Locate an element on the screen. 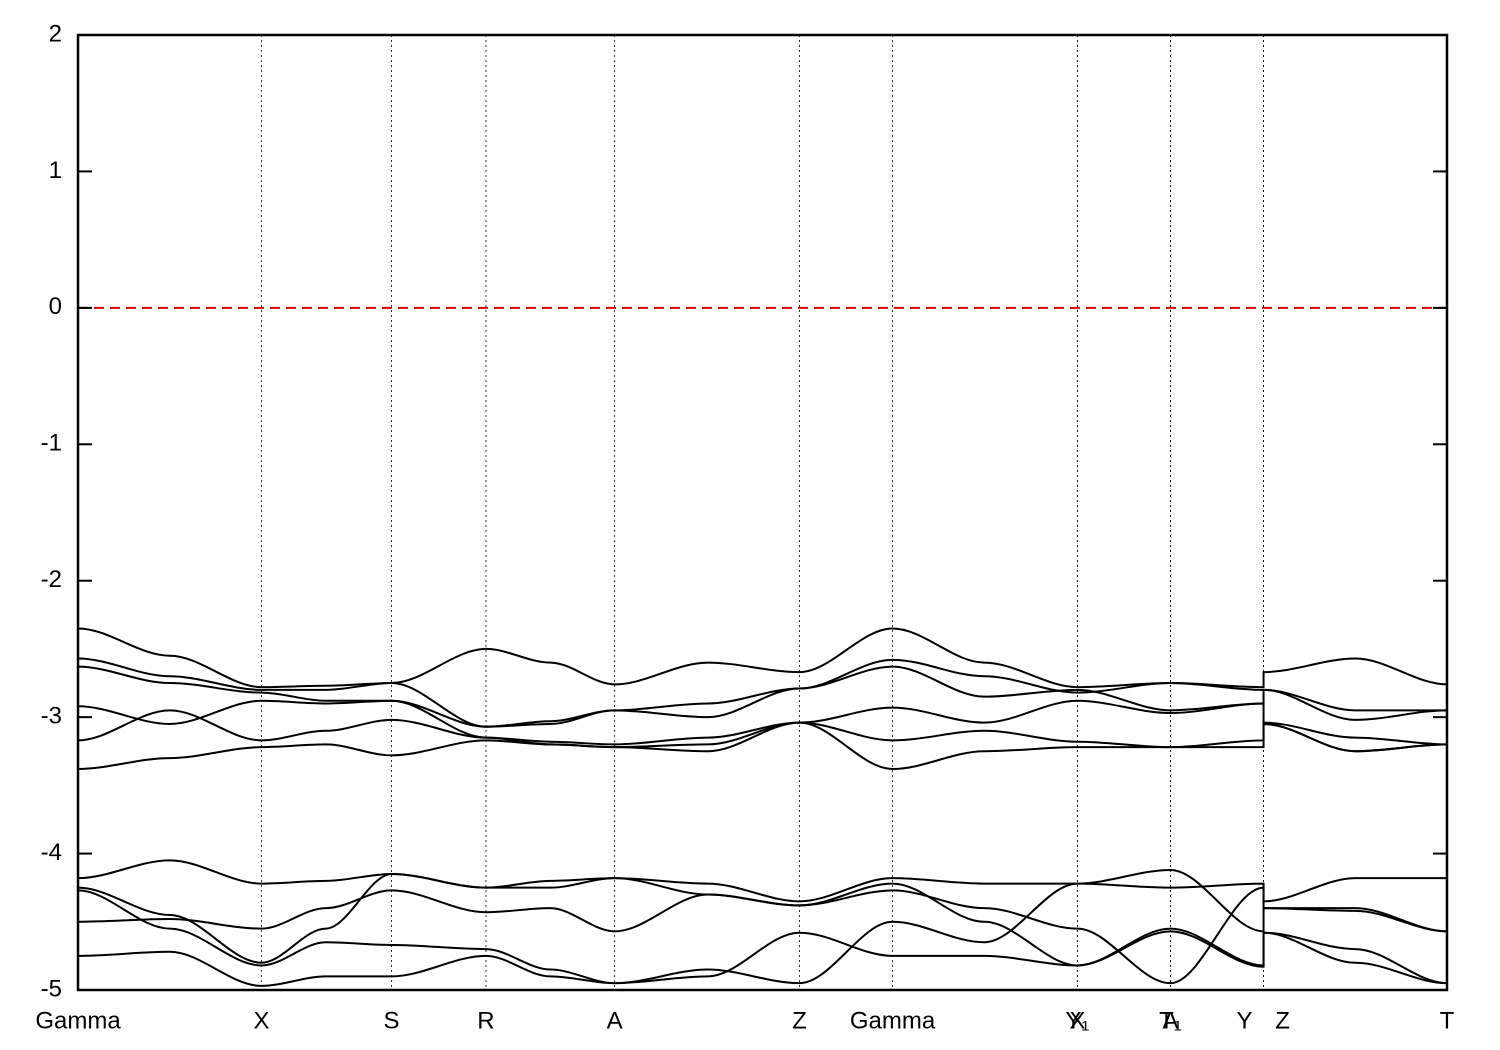  x-tick-label: T₁ is located at coordinates (1170, 1020).